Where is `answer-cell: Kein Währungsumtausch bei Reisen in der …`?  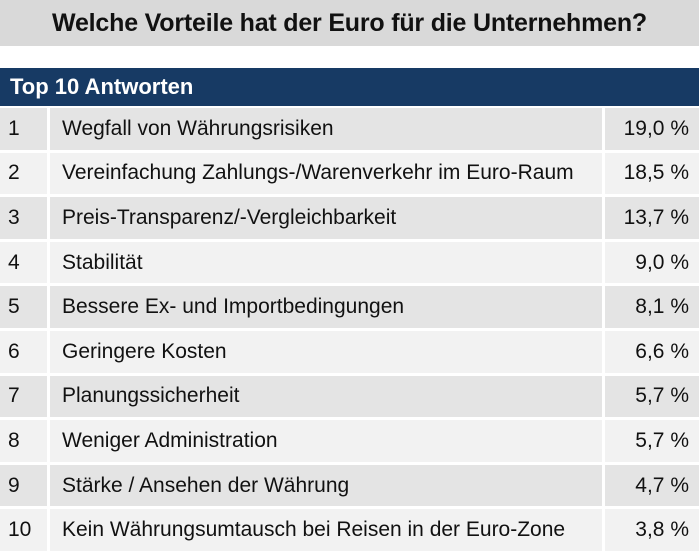 answer-cell: Kein Währungsumtausch bei Reisen in der … is located at coordinates (327, 530).